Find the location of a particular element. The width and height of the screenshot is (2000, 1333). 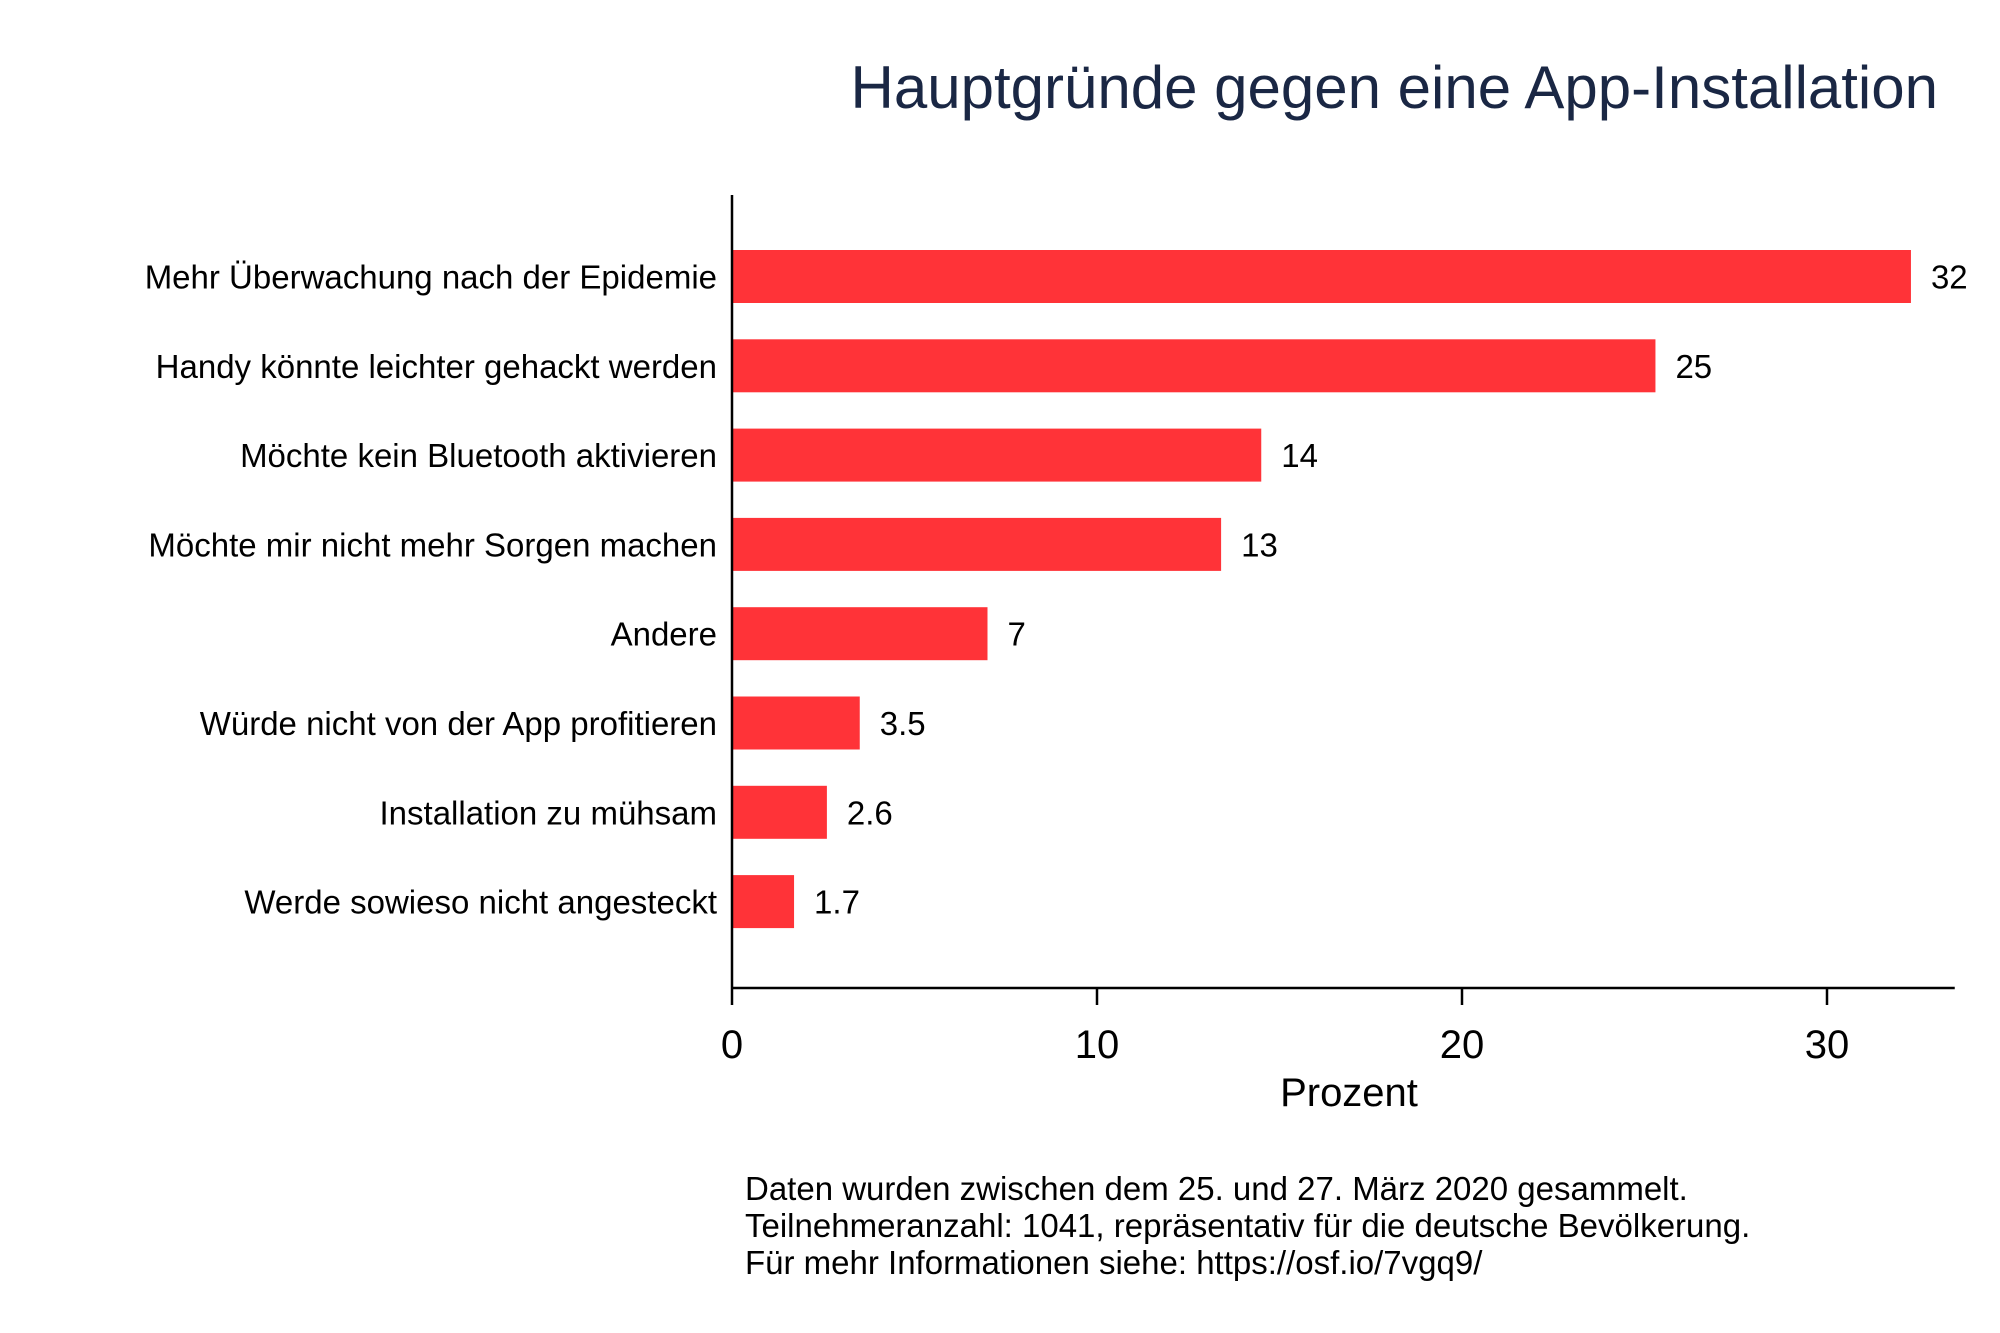

data-label: 1.7 is located at coordinates (837, 902).